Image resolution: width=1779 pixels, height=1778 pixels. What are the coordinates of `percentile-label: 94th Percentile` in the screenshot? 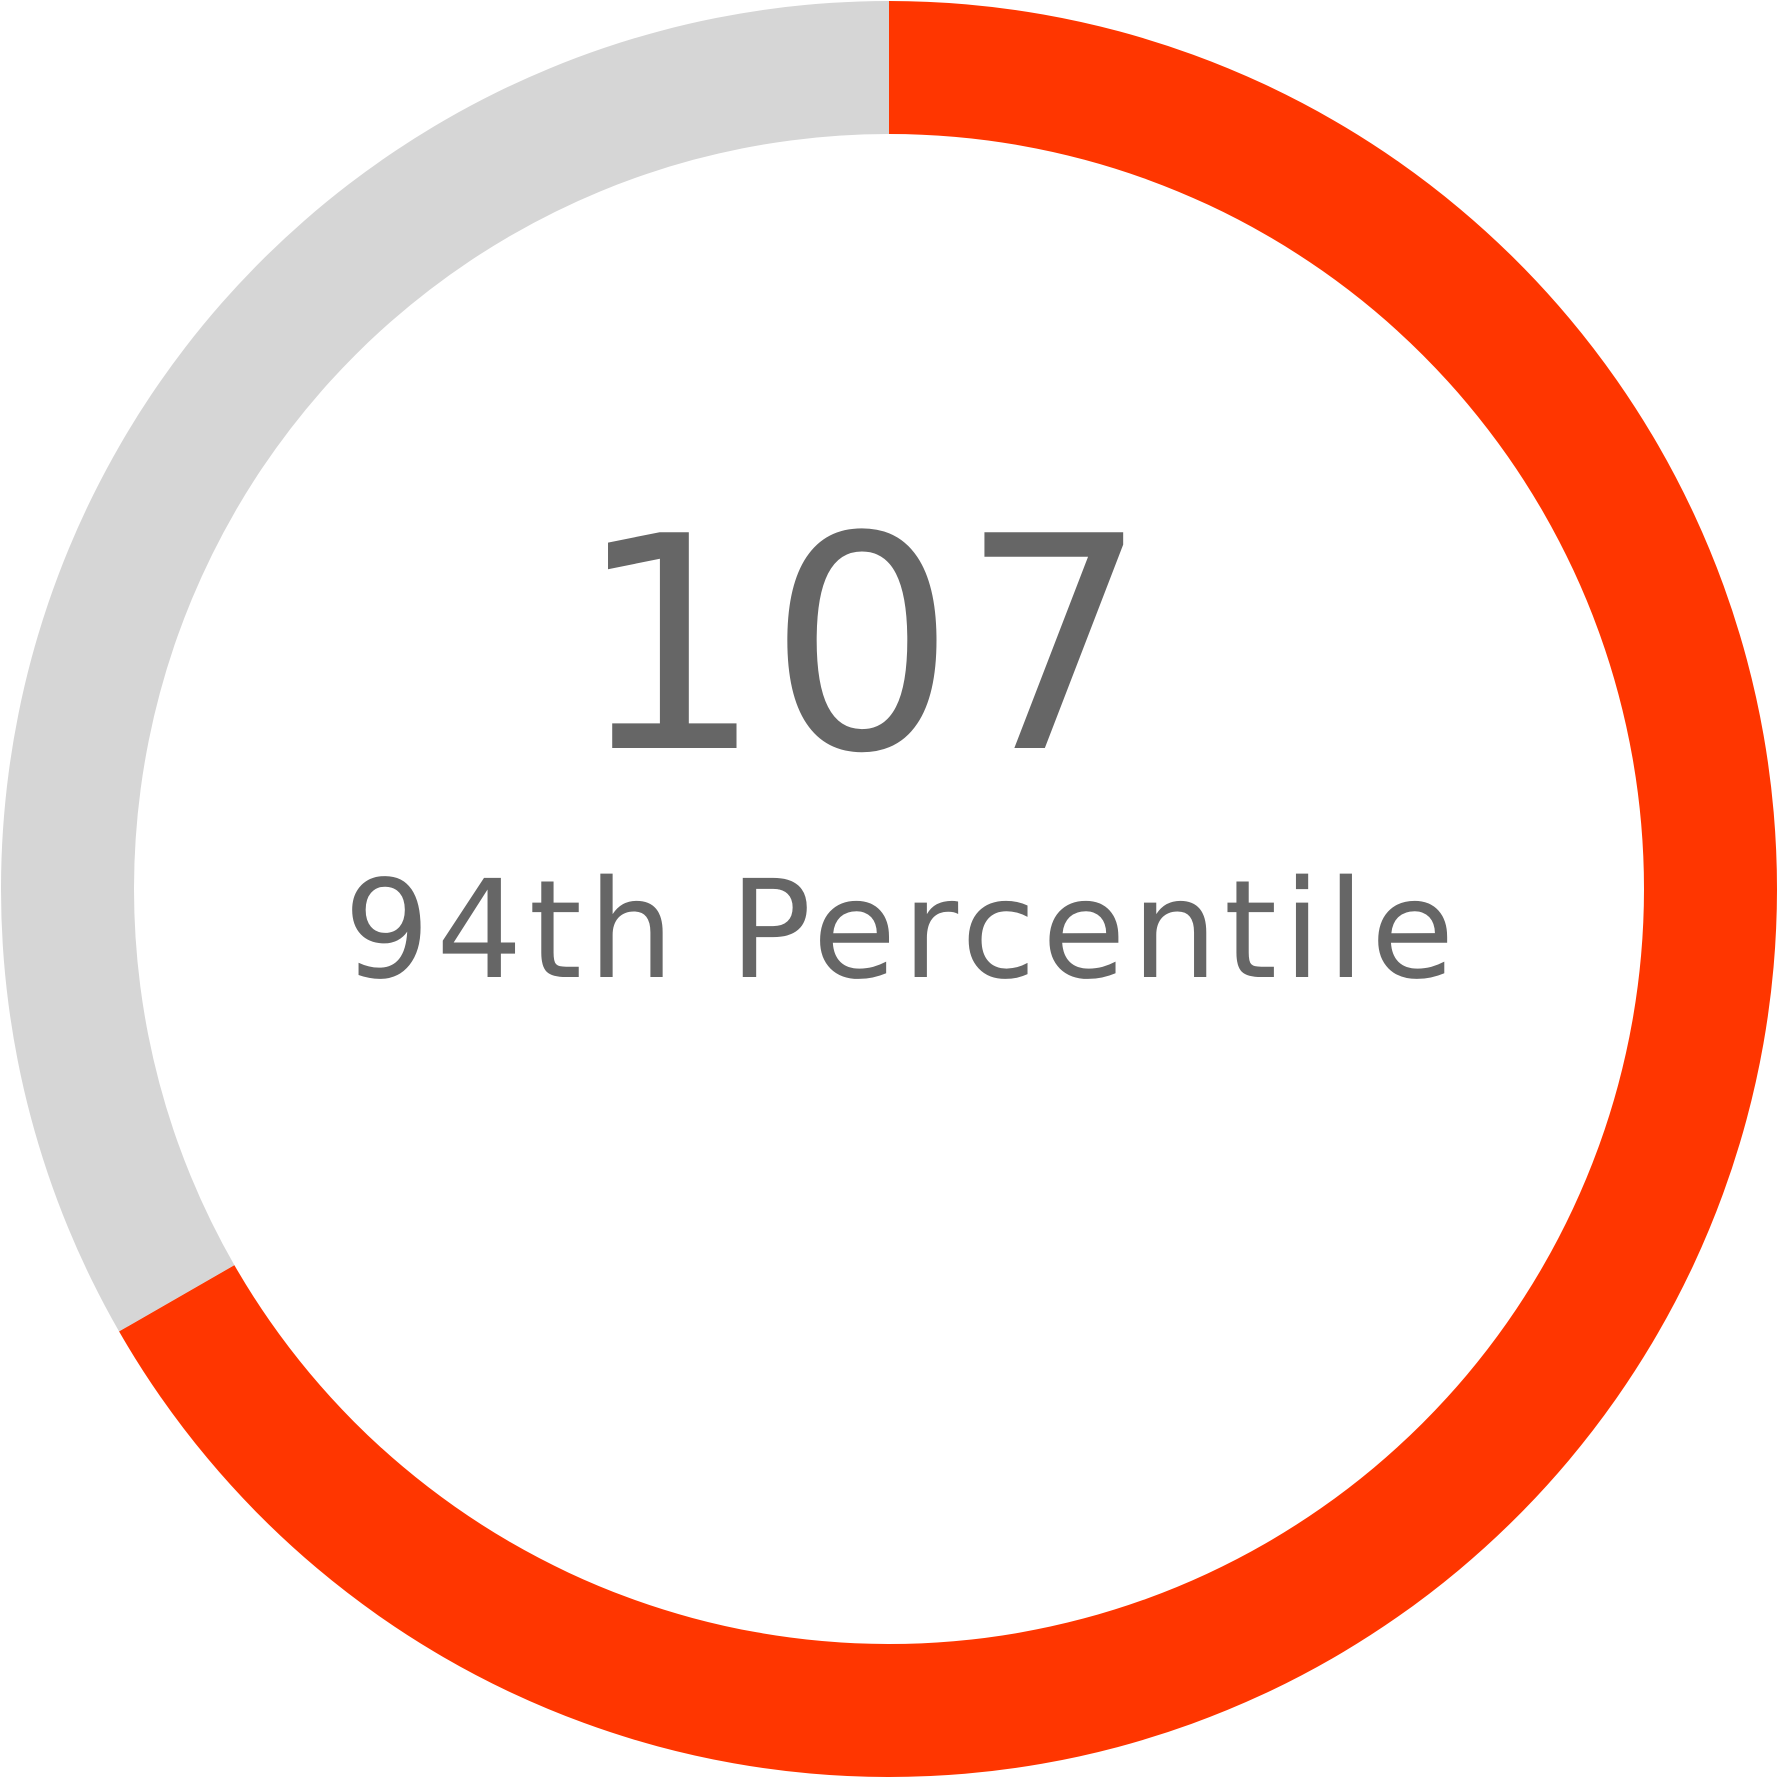 It's located at (902, 931).